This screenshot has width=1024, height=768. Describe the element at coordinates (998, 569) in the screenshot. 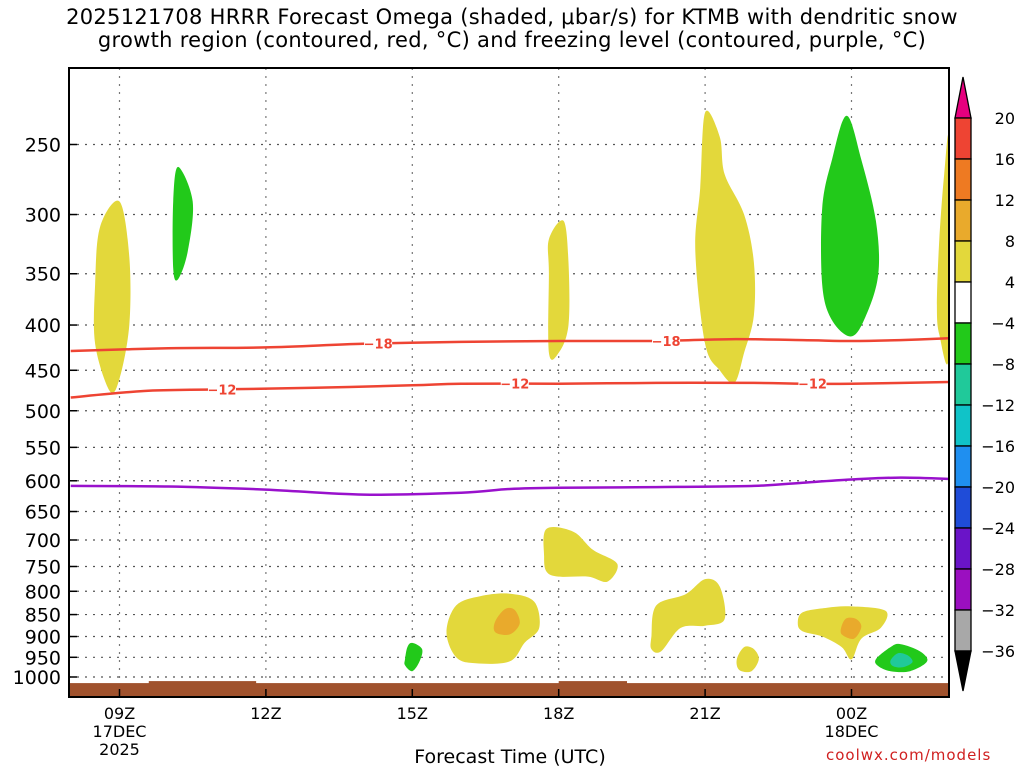

I see `colorbar-label: −28` at that location.